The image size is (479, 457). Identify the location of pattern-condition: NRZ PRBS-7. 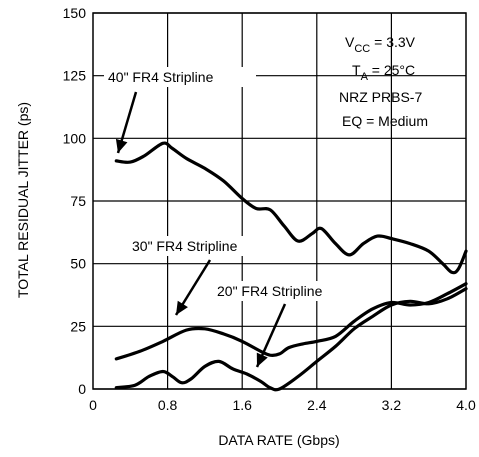
(380, 97).